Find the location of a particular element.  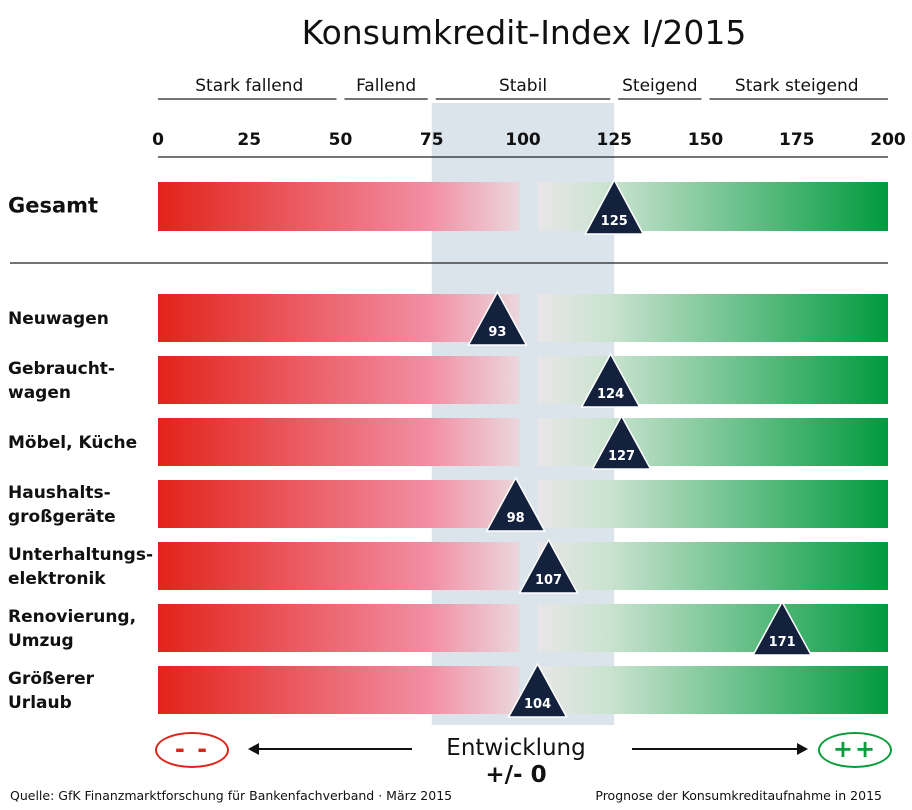

value-label: 124 is located at coordinates (610, 394).